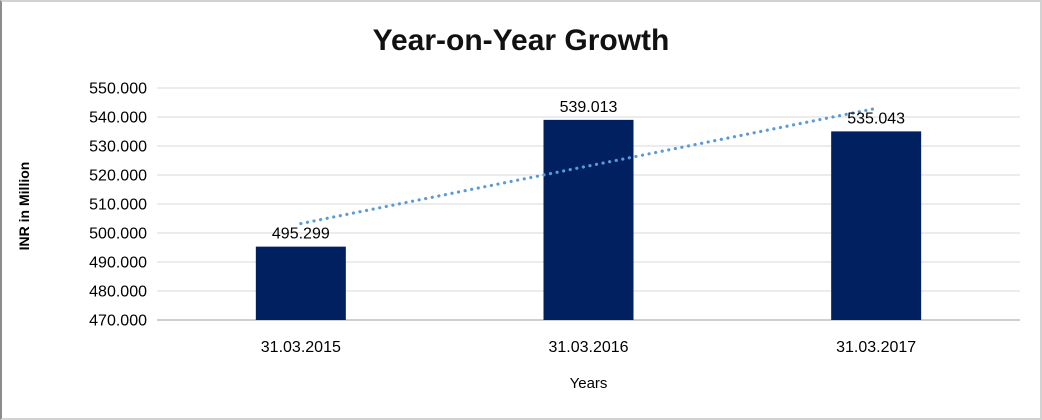  I want to click on y-tick-label: 530.000, so click(118, 147).